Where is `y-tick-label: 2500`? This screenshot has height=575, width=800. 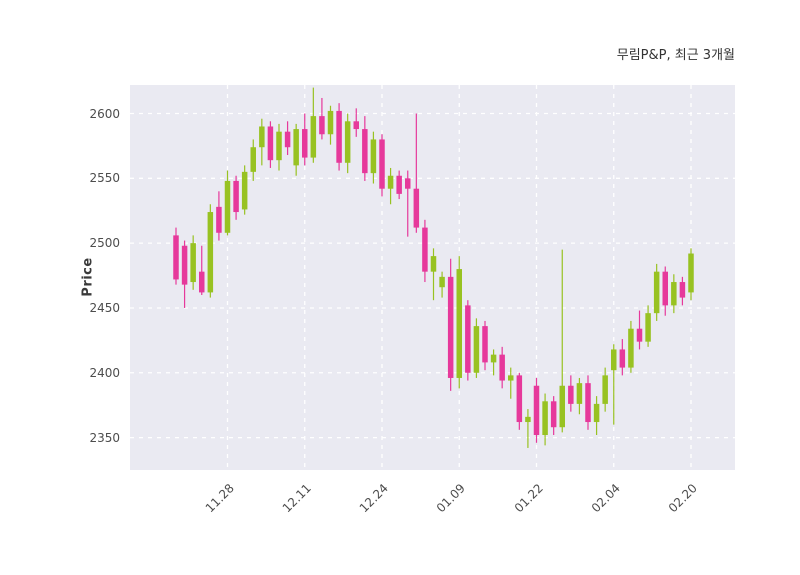 y-tick-label: 2500 is located at coordinates (104, 243).